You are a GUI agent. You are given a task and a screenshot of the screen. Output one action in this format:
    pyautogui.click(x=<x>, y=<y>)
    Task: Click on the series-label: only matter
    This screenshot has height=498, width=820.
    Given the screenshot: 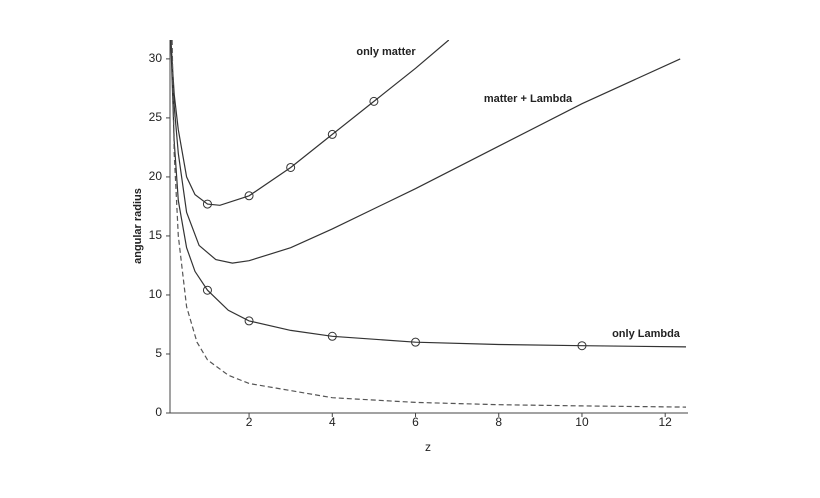 What is the action you would take?
    pyautogui.click(x=386, y=52)
    